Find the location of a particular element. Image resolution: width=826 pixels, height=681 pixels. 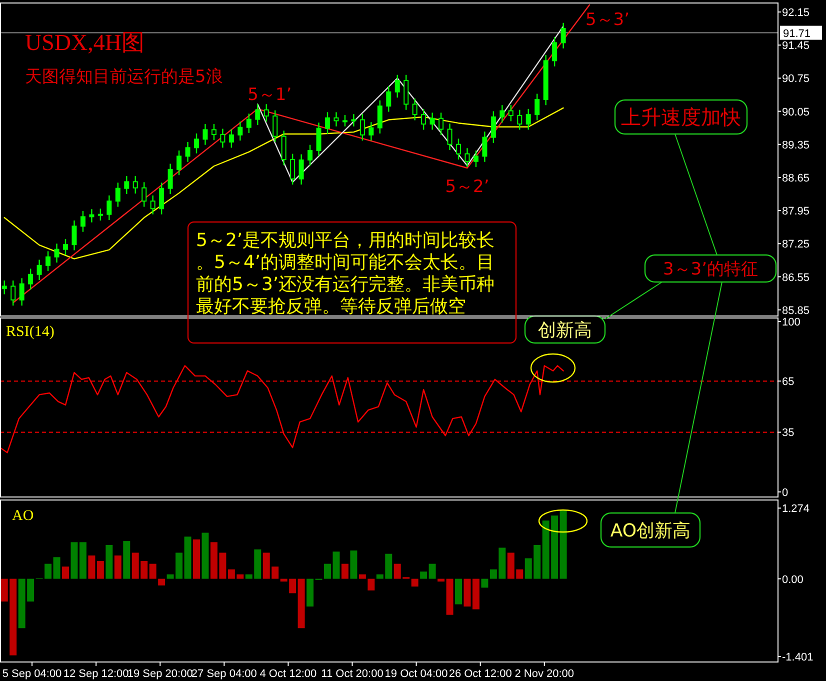

y-tick-label: 87.25 is located at coordinates (796, 244).